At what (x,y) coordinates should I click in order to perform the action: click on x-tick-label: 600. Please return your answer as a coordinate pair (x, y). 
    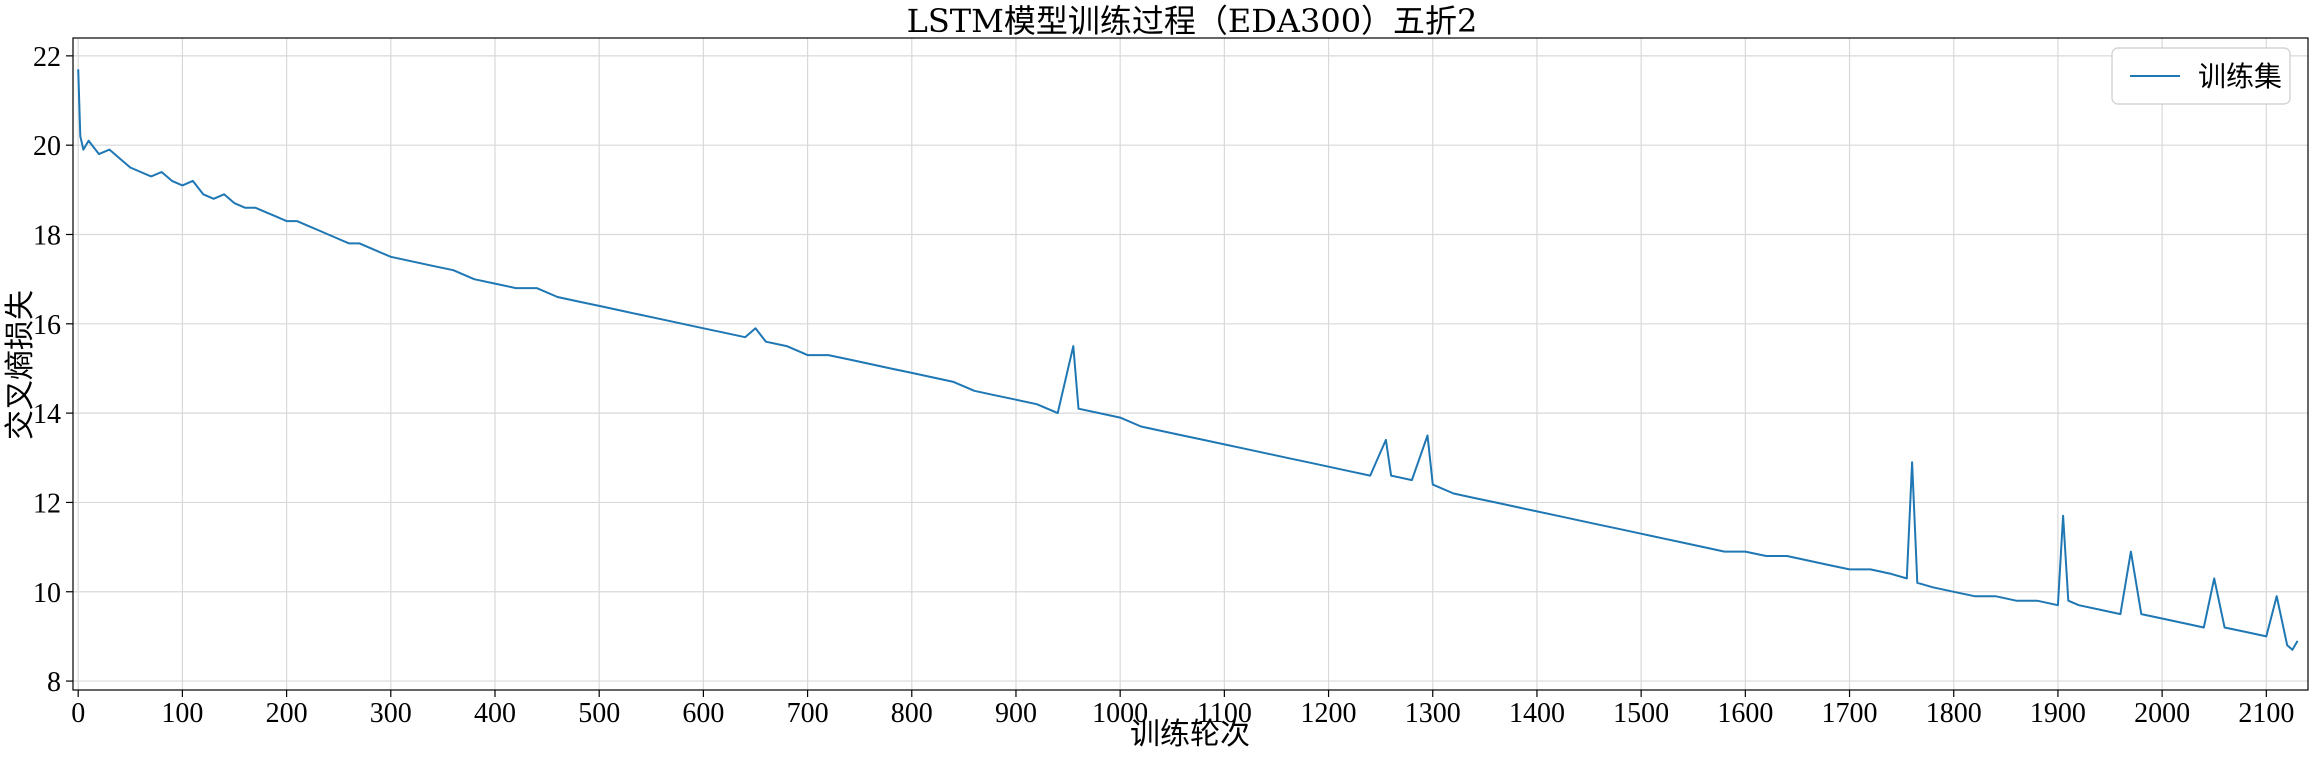
    Looking at the image, I should click on (703, 713).